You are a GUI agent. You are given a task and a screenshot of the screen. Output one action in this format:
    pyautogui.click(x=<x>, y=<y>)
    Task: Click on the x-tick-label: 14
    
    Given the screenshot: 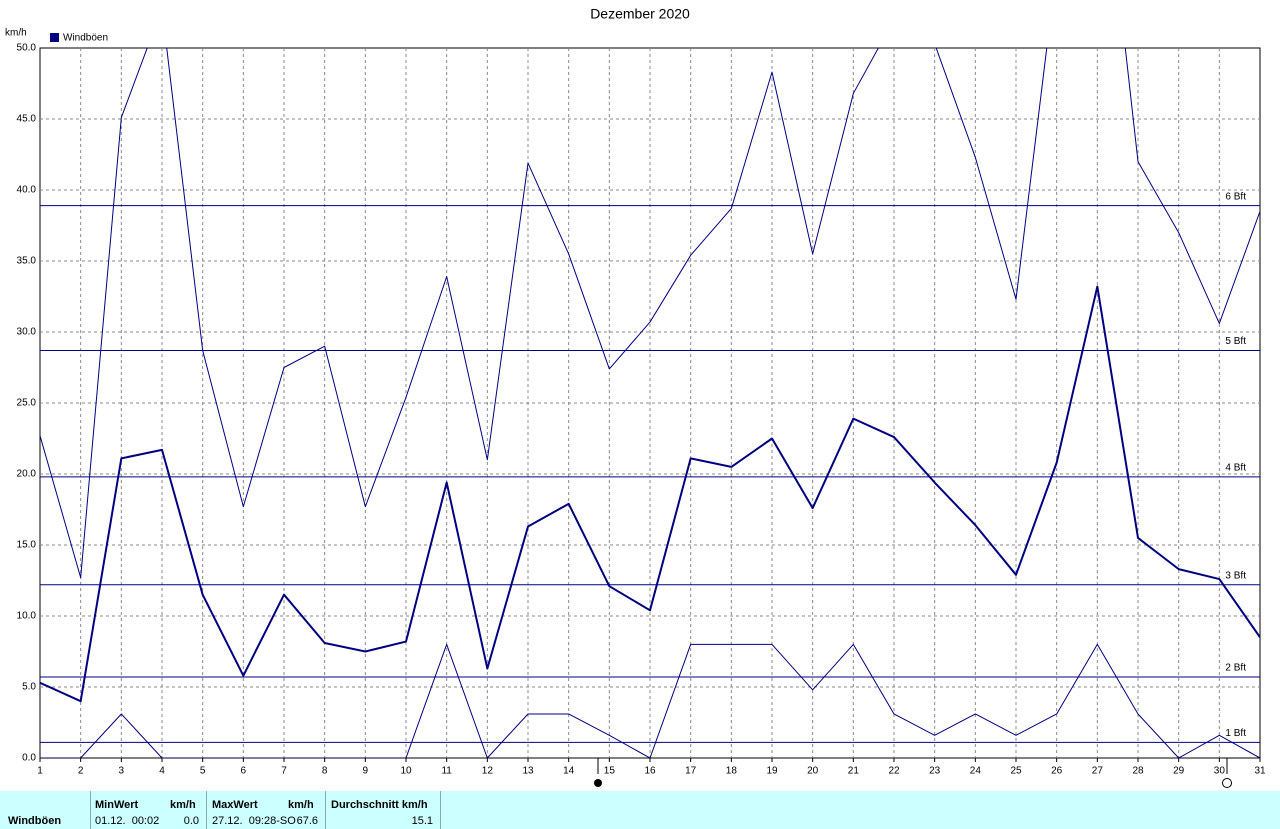 What is the action you would take?
    pyautogui.click(x=569, y=771)
    